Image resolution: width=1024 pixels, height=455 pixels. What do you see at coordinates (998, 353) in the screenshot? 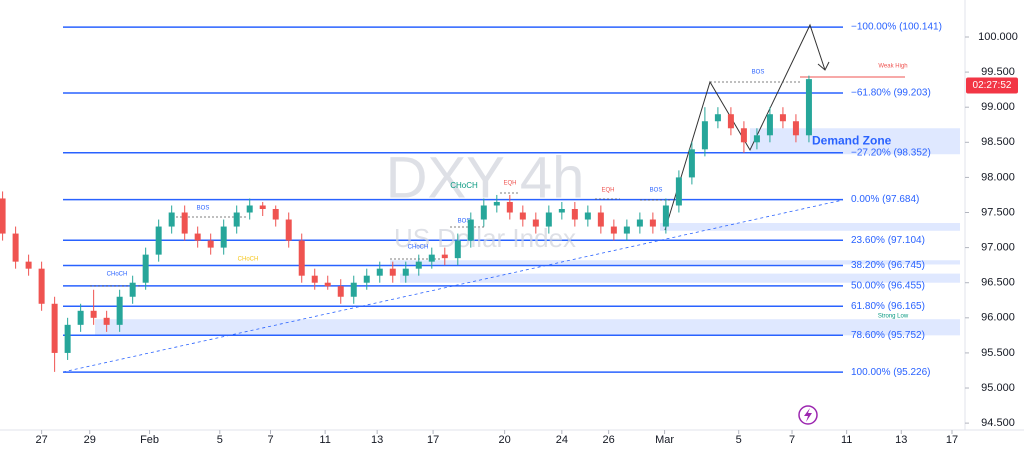
I see `y-tick-label: 95.500` at bounding box center [998, 353].